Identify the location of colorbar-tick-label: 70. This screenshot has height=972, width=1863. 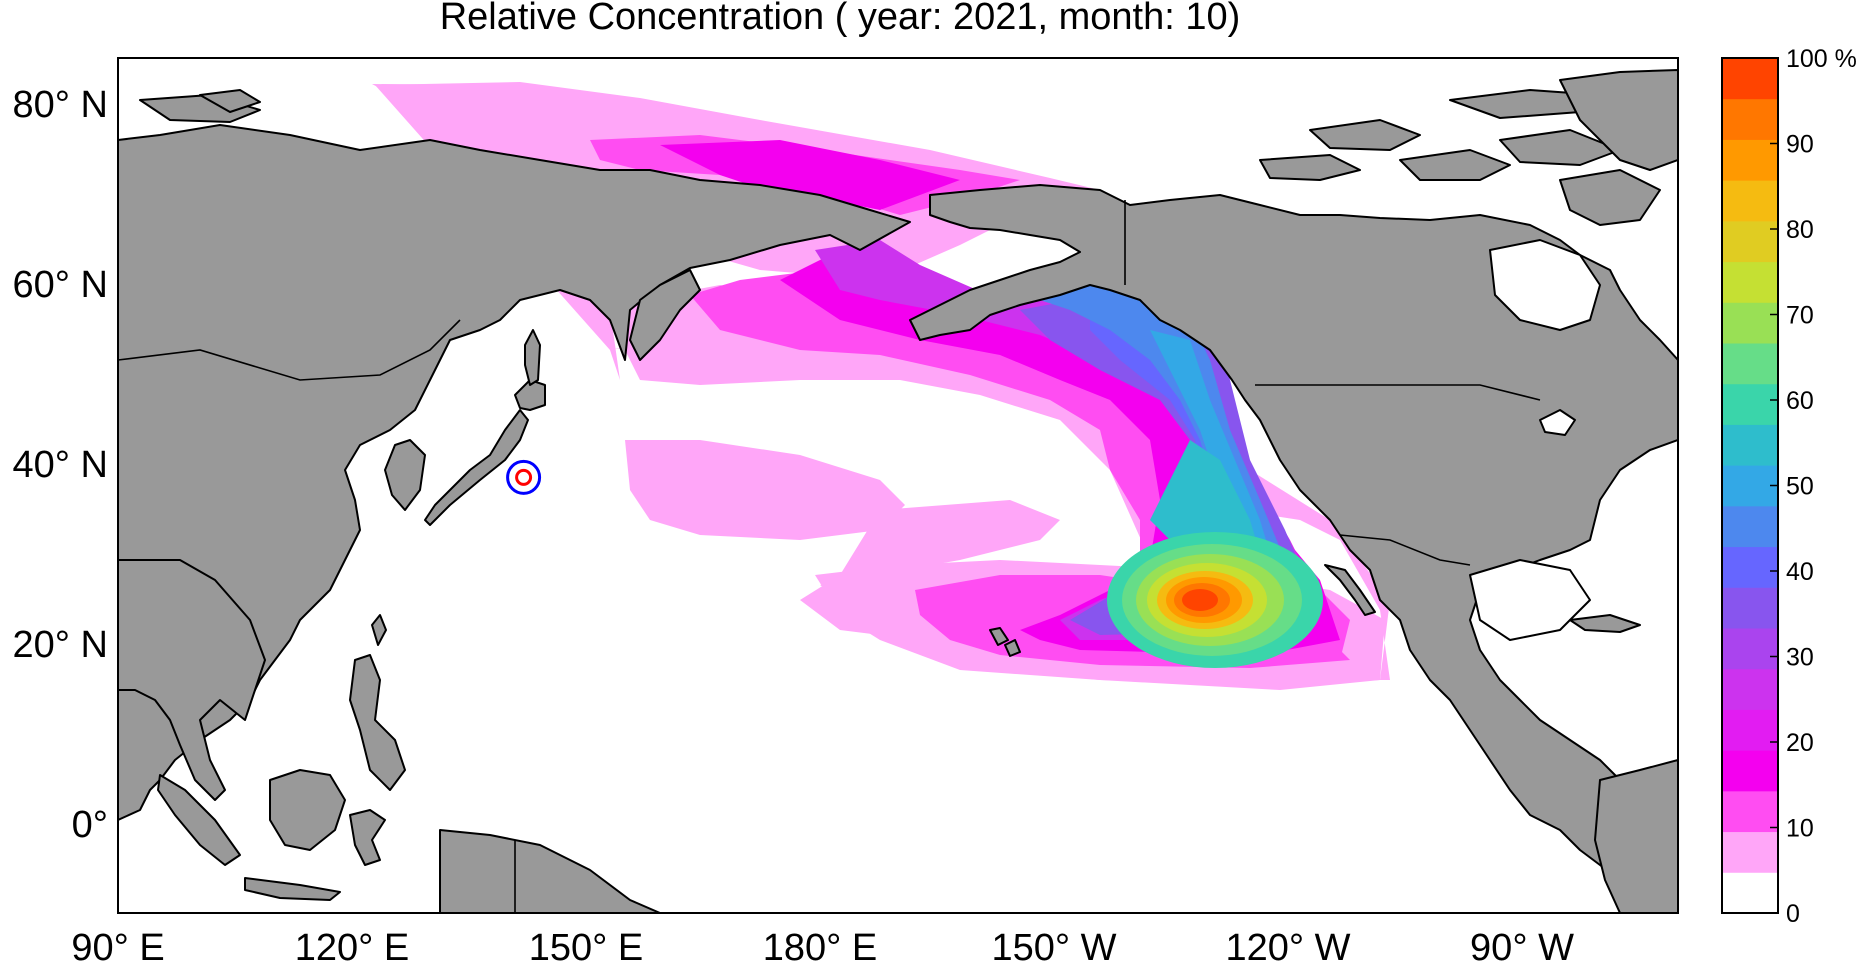
(1800, 316).